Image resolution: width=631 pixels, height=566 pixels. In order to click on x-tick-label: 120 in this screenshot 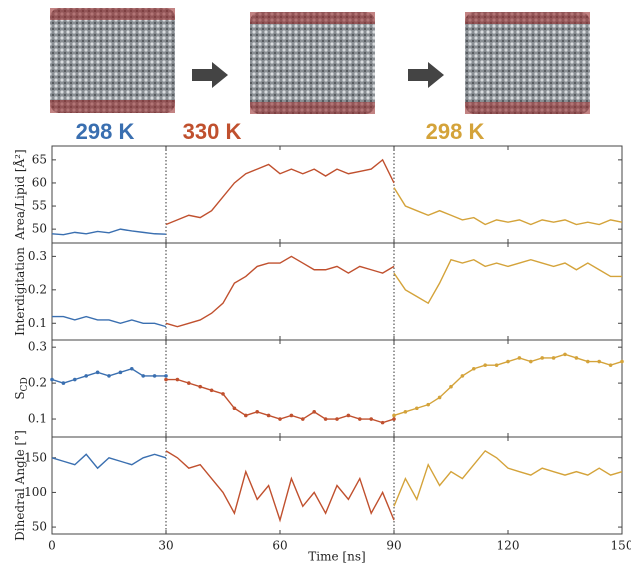, I will do `click(508, 546)`.